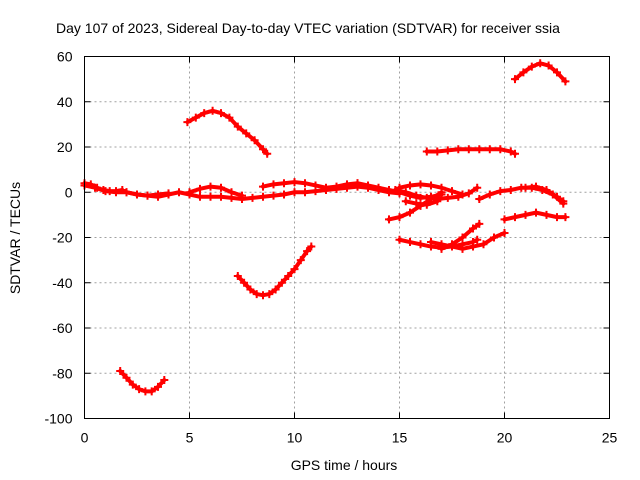 This screenshot has height=480, width=640. What do you see at coordinates (69, 192) in the screenshot?
I see `y-tick-label: 0` at bounding box center [69, 192].